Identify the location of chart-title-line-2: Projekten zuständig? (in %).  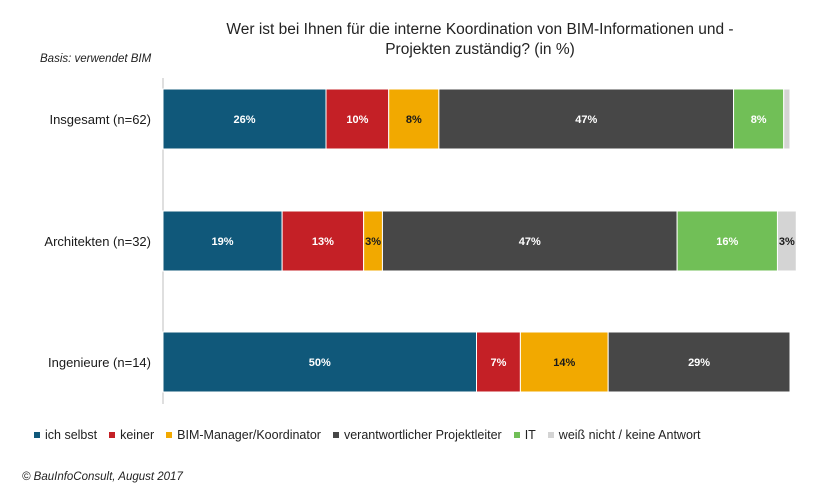
(480, 49).